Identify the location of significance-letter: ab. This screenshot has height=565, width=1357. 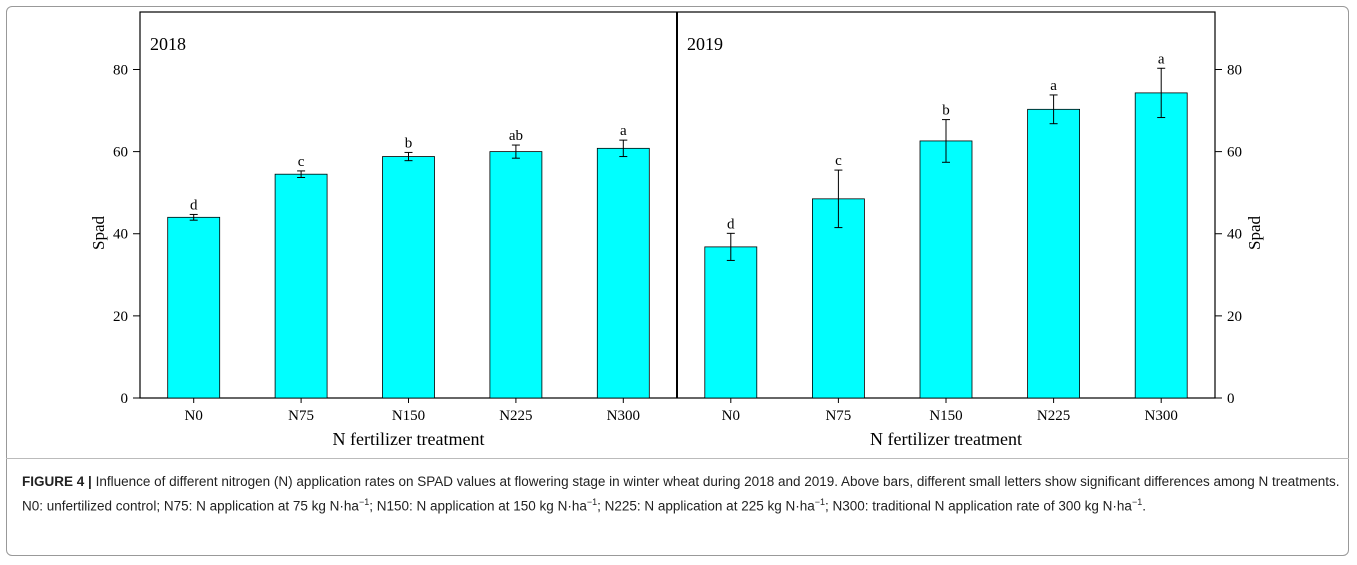
(516, 136).